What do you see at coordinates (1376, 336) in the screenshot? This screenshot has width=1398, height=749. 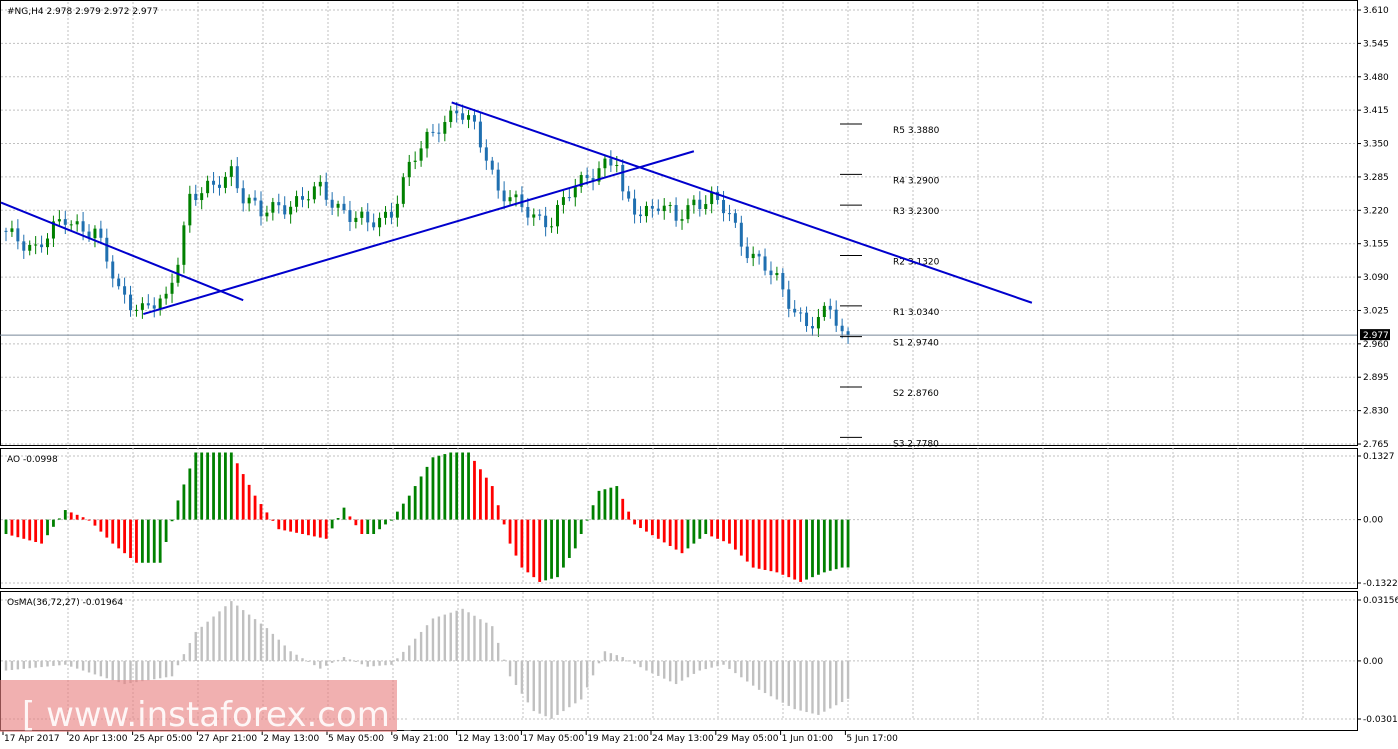 I see `current-price-label: 2.977` at bounding box center [1376, 336].